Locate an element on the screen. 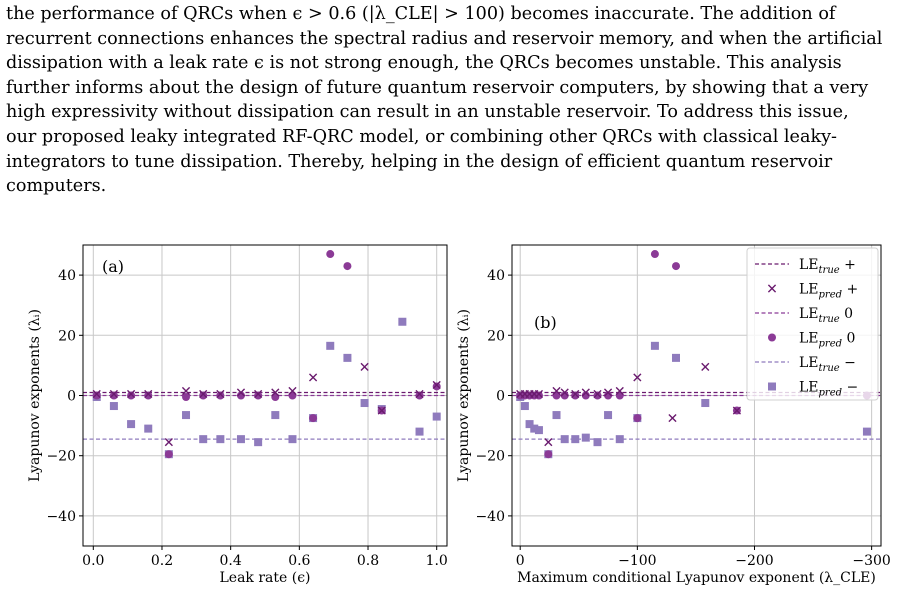 The width and height of the screenshot is (921, 592). legend-label-true_zero: LEtrue 0 is located at coordinates (826, 315).